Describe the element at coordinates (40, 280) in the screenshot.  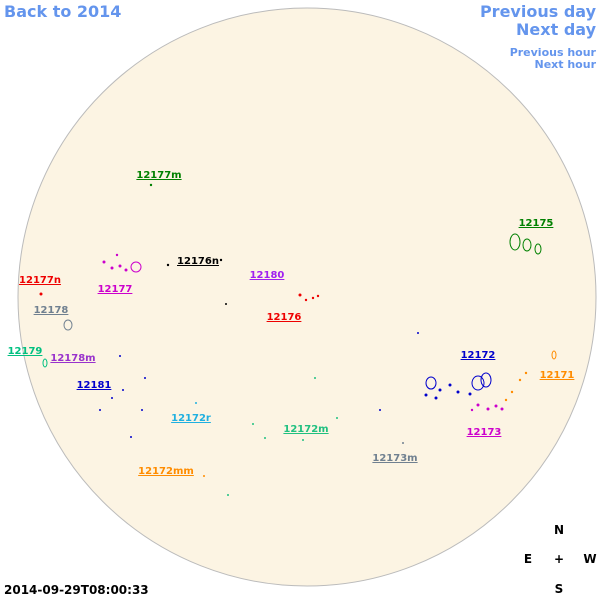
I see `region-label: 12177n` at that location.